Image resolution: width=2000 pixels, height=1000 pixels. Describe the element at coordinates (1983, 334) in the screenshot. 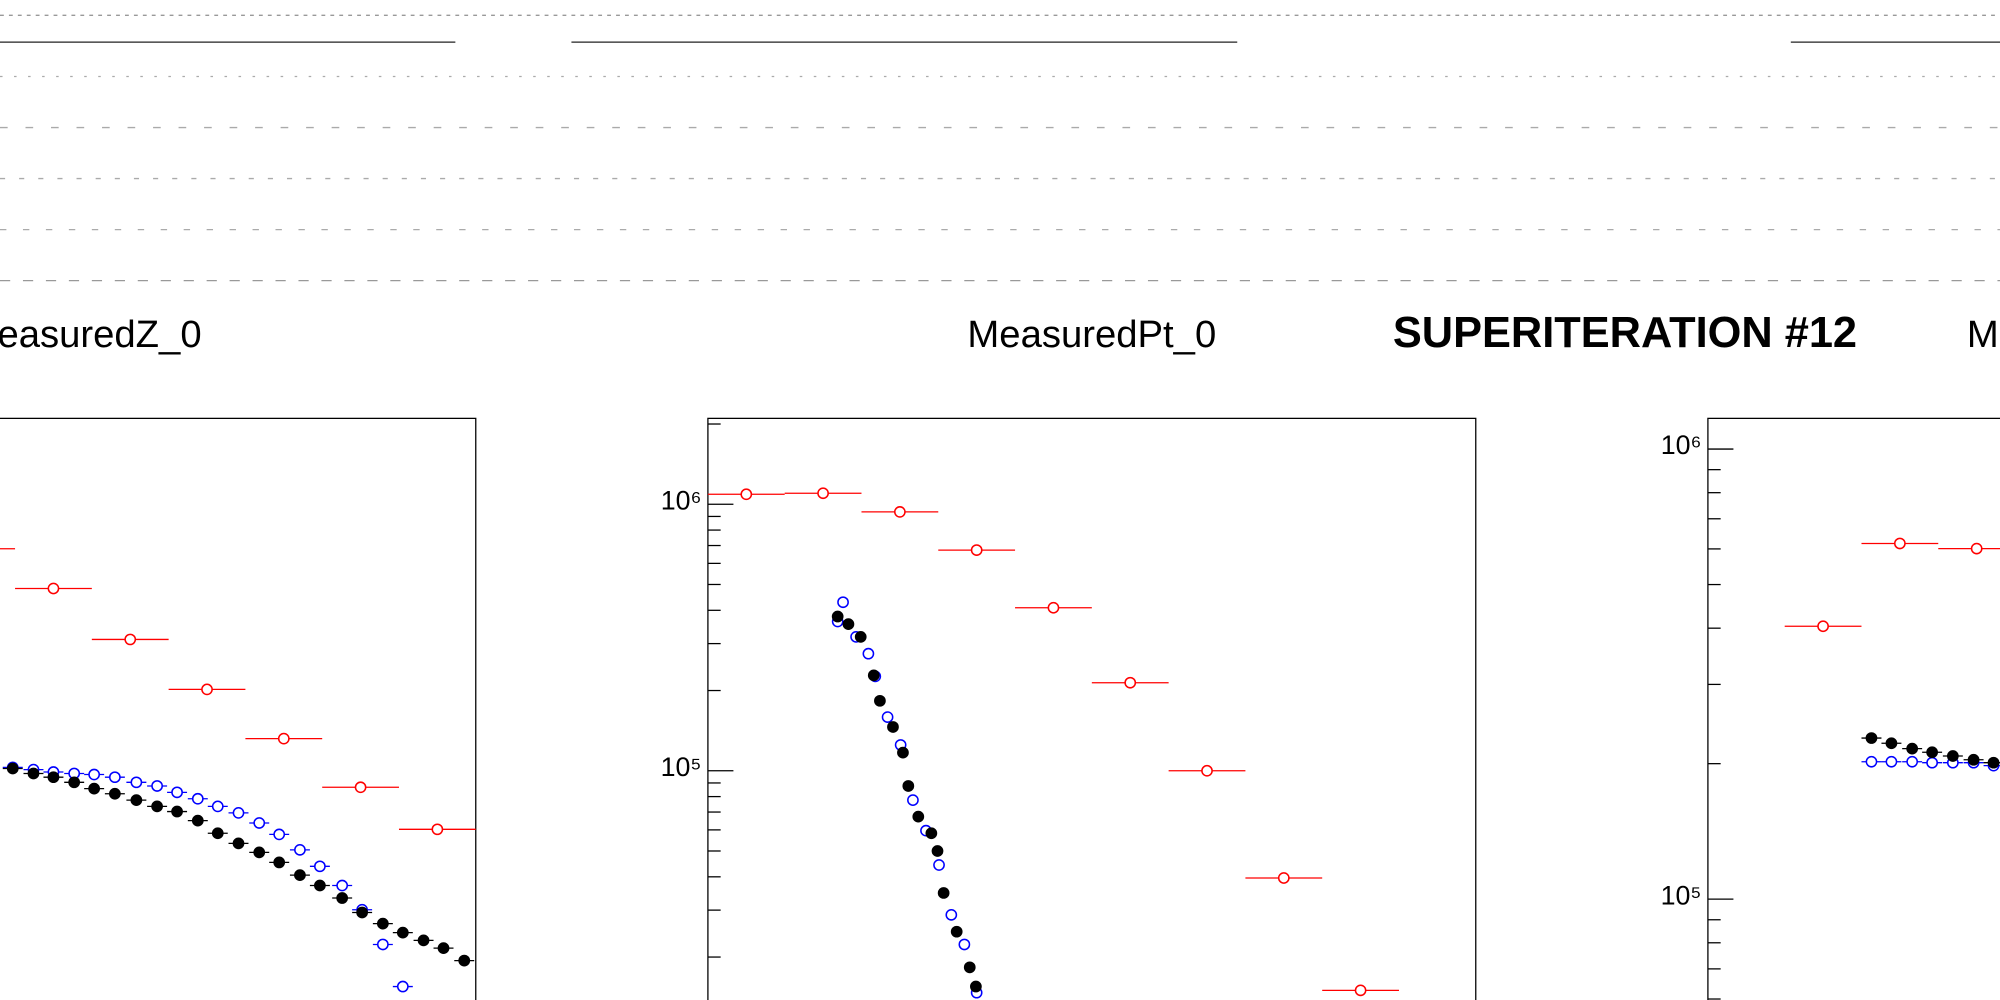

I see `panel-title: M` at that location.